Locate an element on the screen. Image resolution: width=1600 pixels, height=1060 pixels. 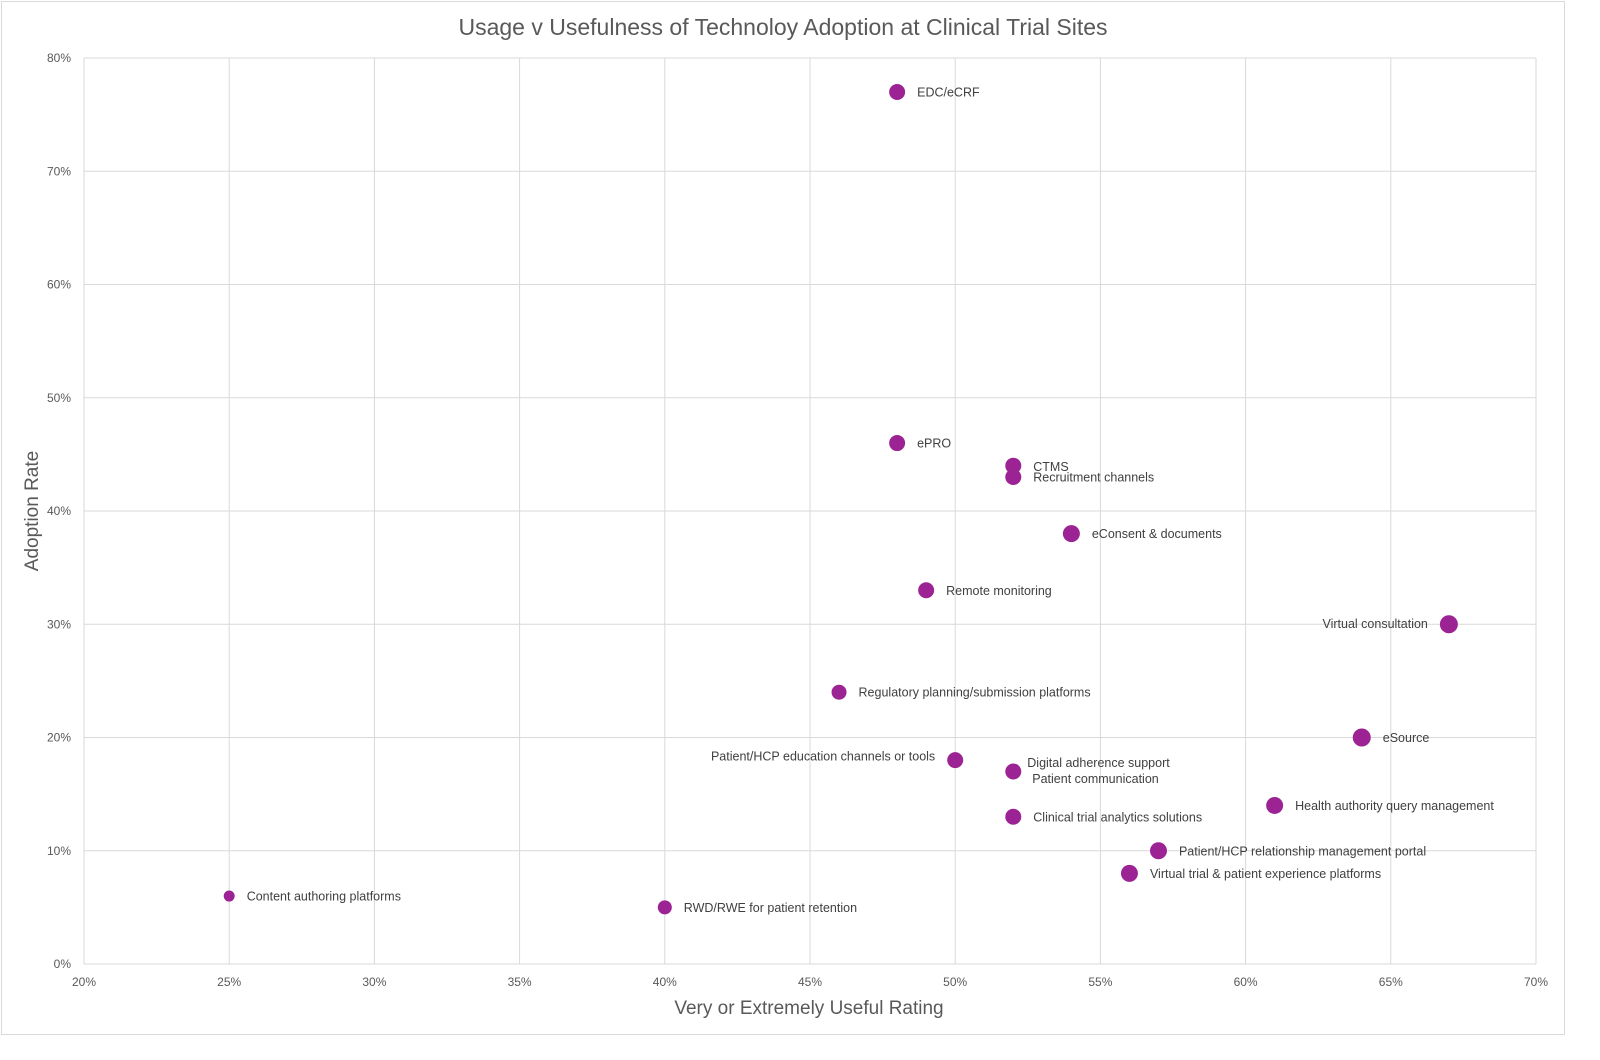
y-tick-label: 30% is located at coordinates (59, 624).